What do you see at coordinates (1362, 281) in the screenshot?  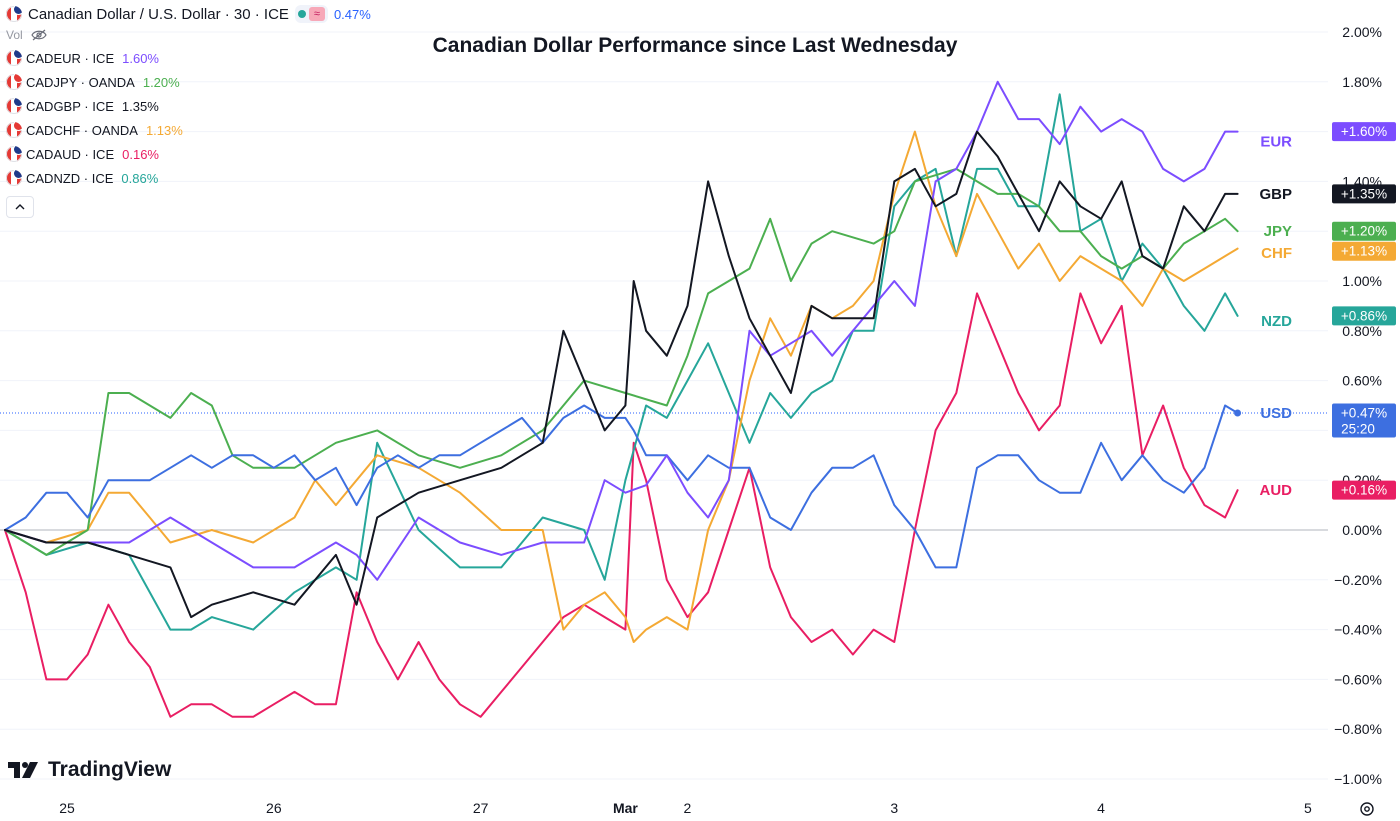 I see `y-tick-label: 1.00%` at bounding box center [1362, 281].